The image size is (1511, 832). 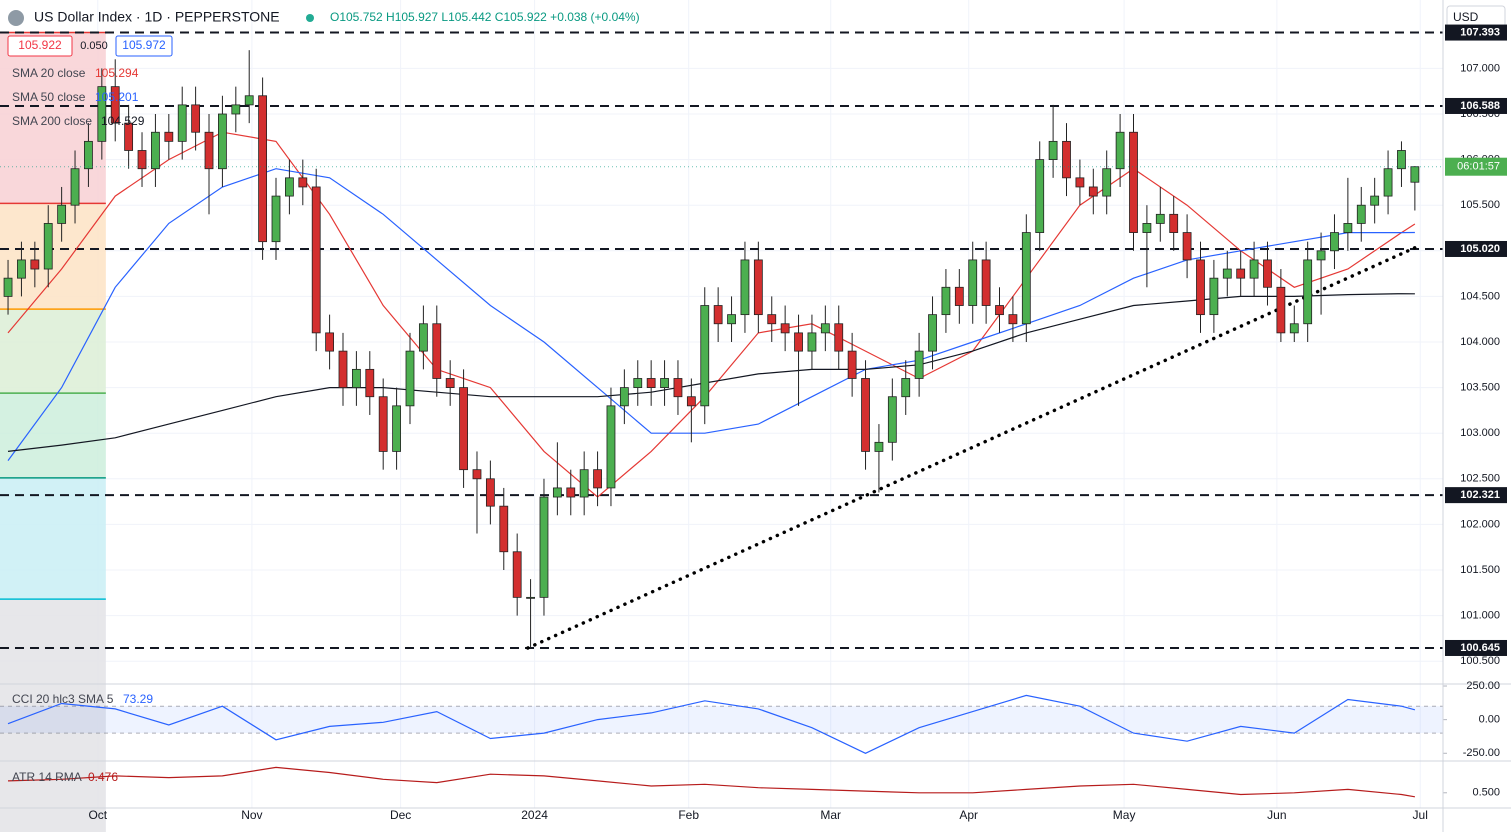 What do you see at coordinates (1480, 570) in the screenshot?
I see `y-tick-label: 101.500` at bounding box center [1480, 570].